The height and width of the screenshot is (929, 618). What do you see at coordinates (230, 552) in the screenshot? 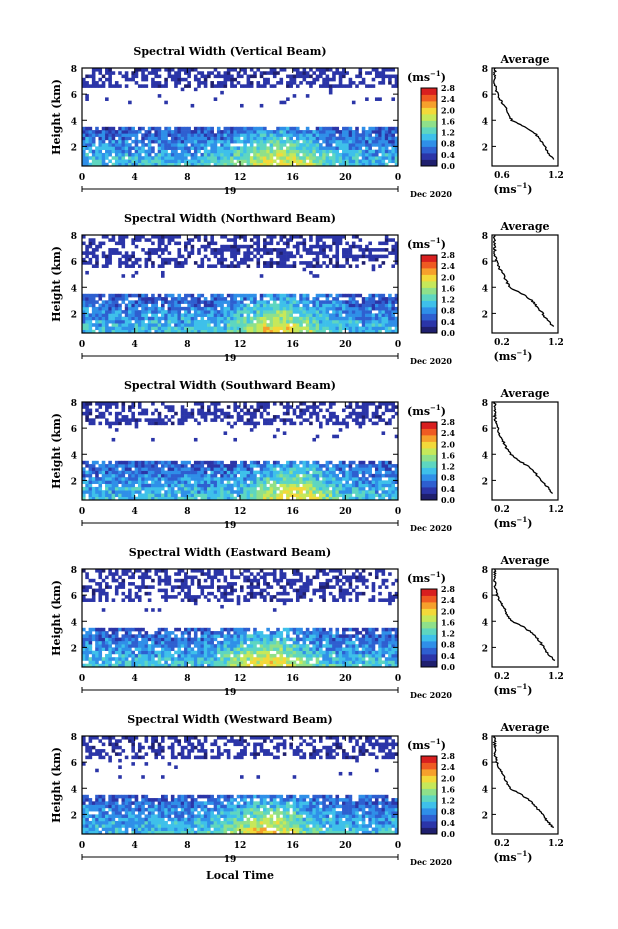
I see `panel-title: Spectral Width (Eastward Beam)` at bounding box center [230, 552].